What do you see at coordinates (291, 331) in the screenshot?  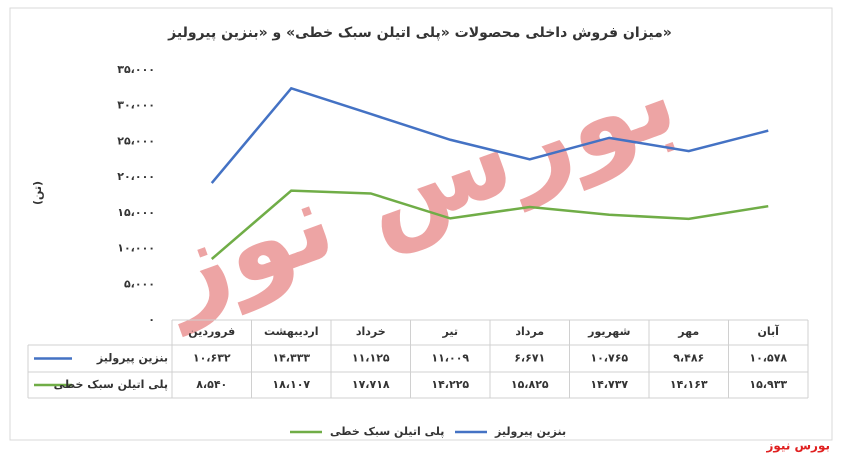 I see `x-tick-label: اردیبهشت` at bounding box center [291, 331].